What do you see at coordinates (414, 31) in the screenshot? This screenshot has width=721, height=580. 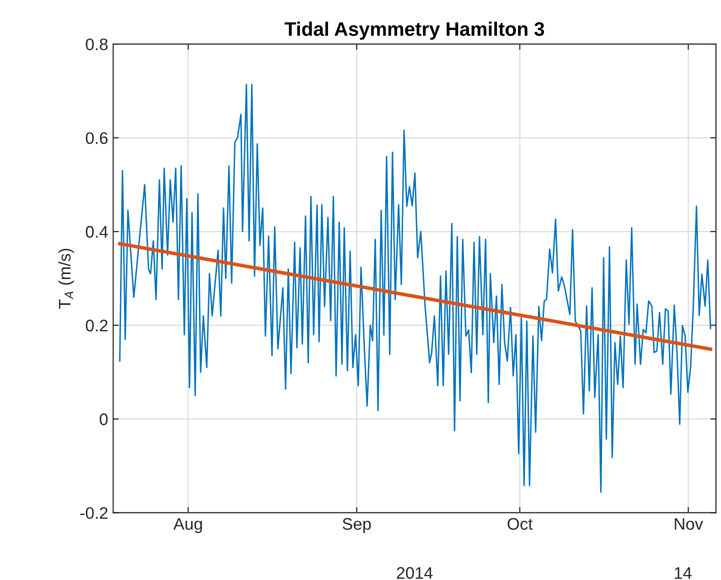 I see `chart-title: Tidal Asymmetry Hamilton 3` at bounding box center [414, 31].